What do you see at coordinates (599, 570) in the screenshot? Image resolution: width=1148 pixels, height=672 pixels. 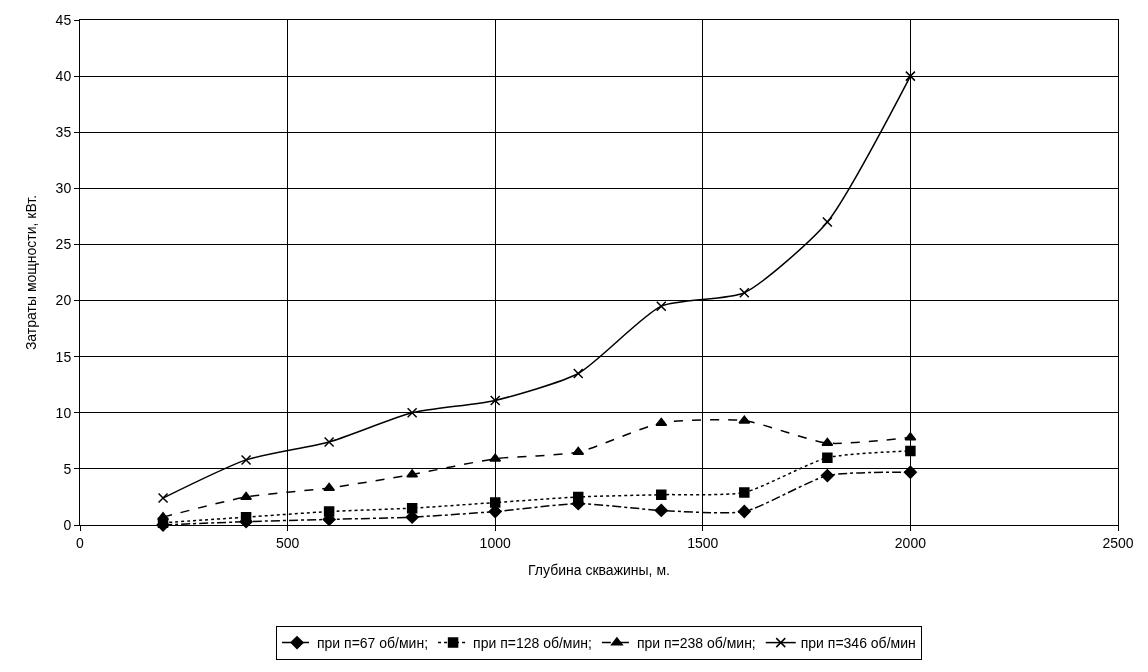 I see `x-axis-title: Глубина скважины, м.` at bounding box center [599, 570].